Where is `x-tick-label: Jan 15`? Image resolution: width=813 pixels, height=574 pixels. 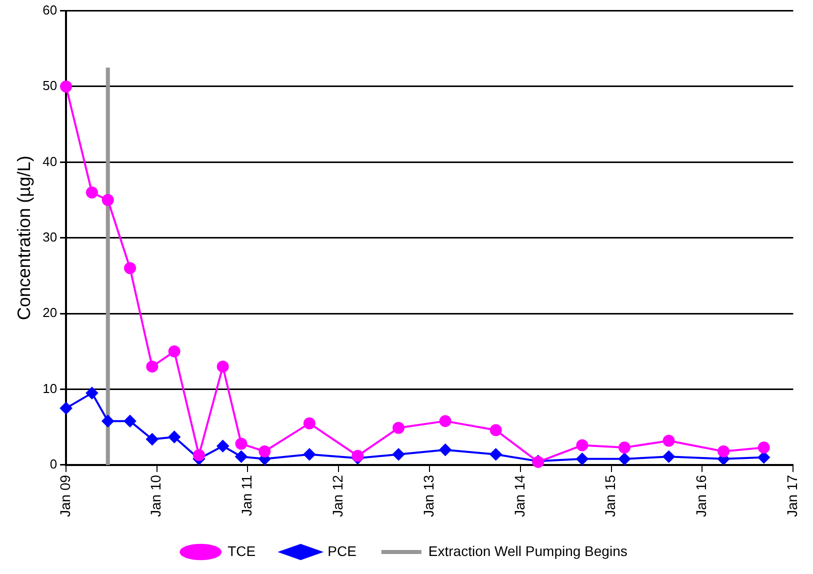
x-tick-label: Jan 15 is located at coordinates (610, 496).